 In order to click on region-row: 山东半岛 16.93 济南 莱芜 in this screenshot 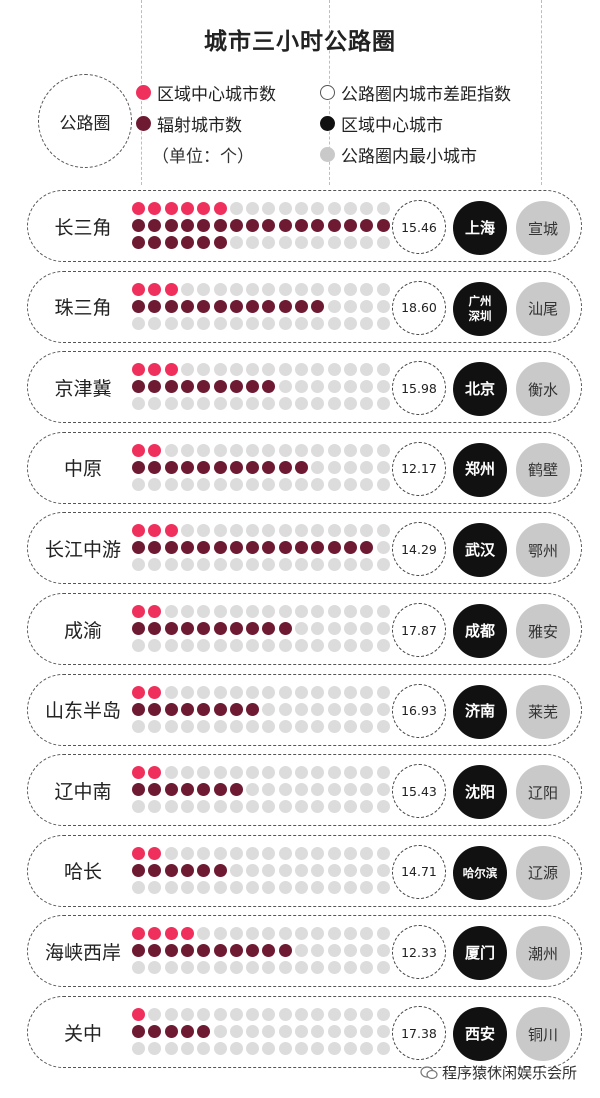, I will do `click(304, 709)`.